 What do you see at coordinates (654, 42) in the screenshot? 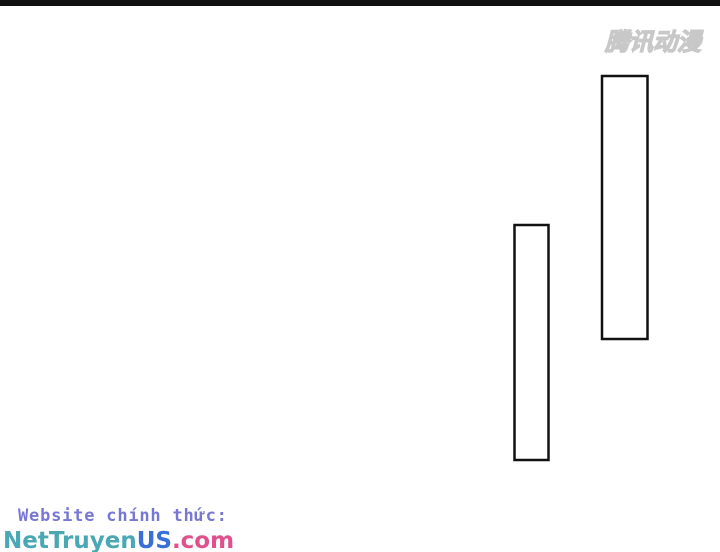
I see `source-logo: 腾讯动漫` at bounding box center [654, 42].